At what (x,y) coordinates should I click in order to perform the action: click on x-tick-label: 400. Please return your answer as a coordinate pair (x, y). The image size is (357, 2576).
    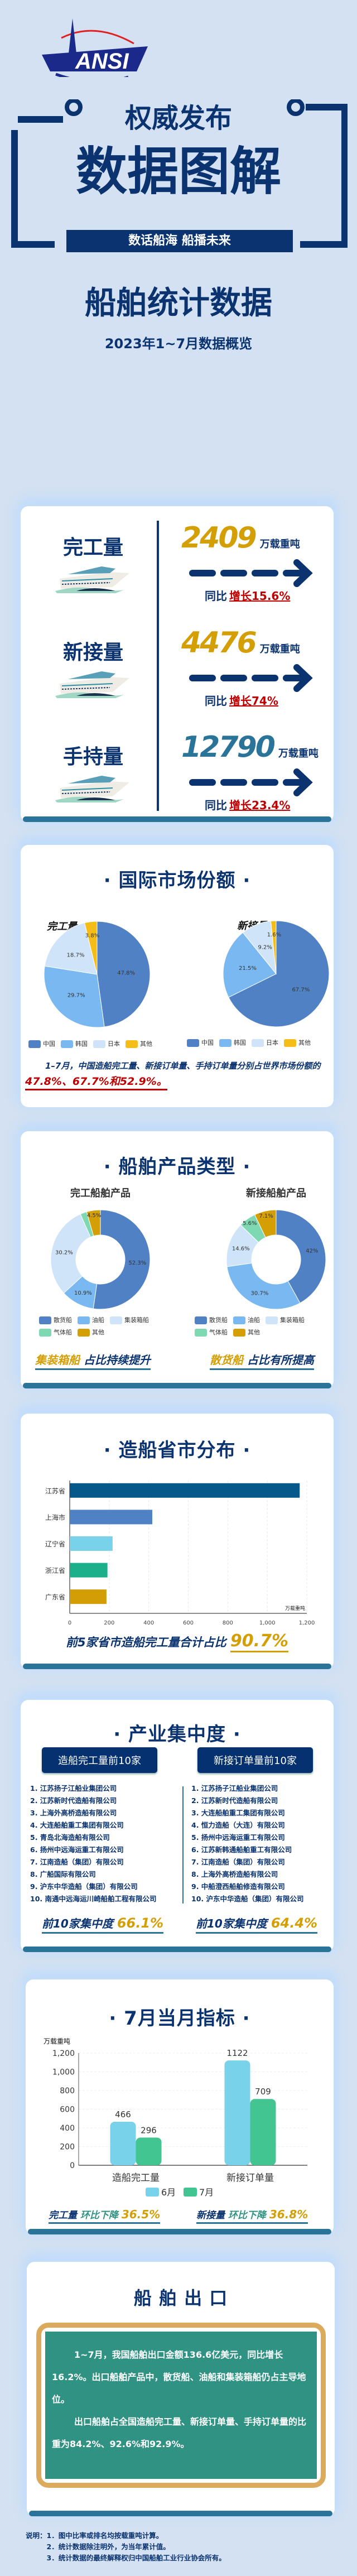
    Looking at the image, I should click on (149, 1623).